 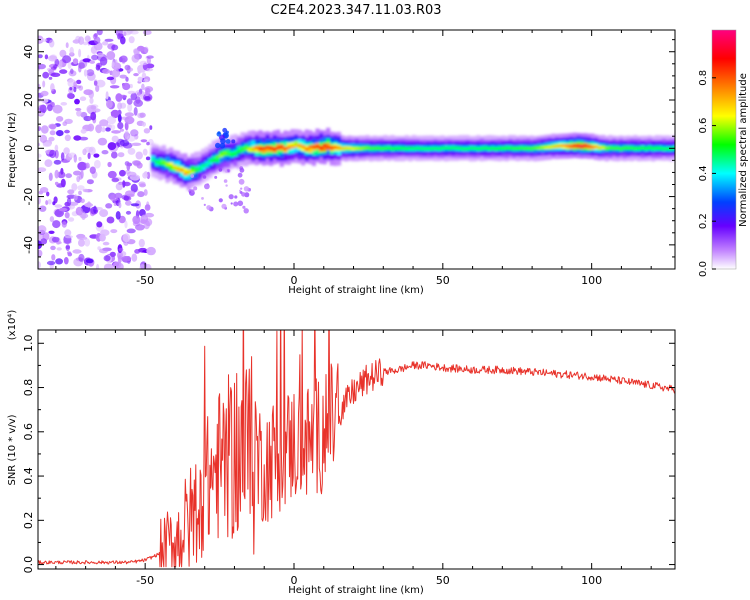 I want to click on y-tick-label: 0.6, so click(x=28, y=432).